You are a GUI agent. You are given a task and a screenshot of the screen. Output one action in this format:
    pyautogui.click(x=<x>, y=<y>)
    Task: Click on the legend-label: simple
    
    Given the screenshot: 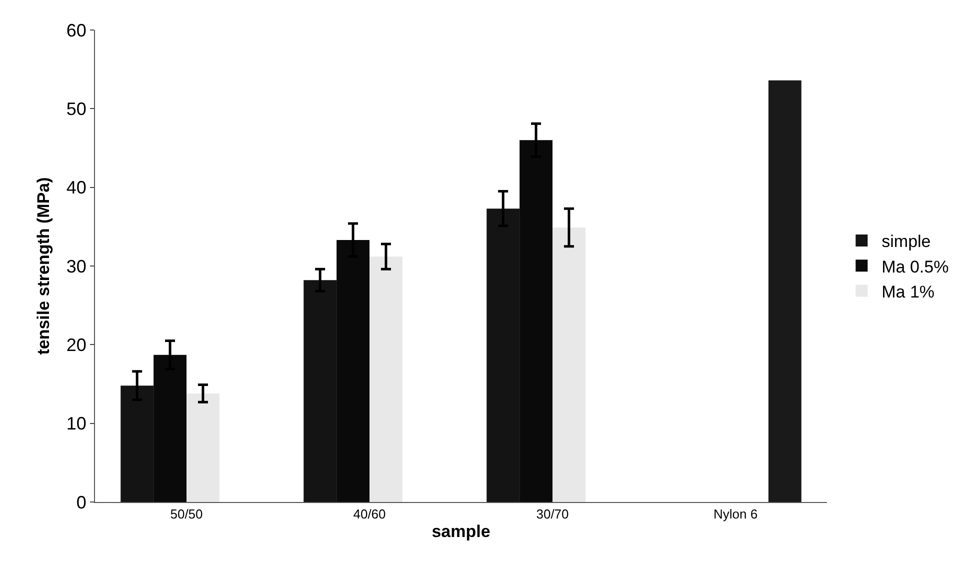 What is the action you would take?
    pyautogui.click(x=906, y=242)
    